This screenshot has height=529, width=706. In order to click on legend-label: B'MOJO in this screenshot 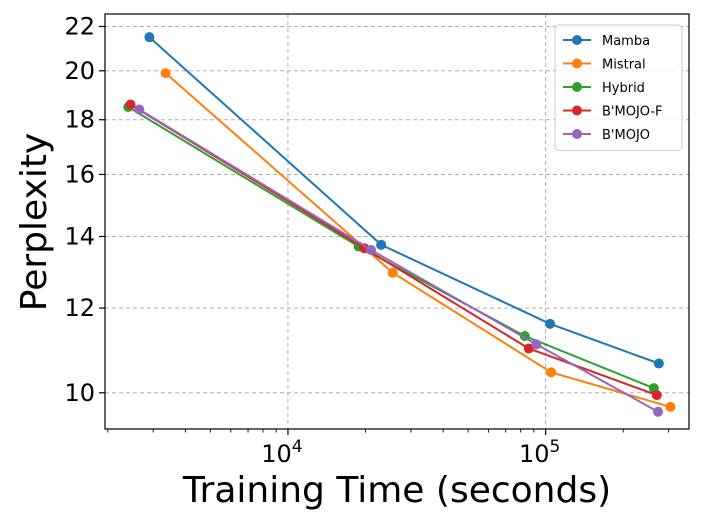, I will do `click(626, 135)`.